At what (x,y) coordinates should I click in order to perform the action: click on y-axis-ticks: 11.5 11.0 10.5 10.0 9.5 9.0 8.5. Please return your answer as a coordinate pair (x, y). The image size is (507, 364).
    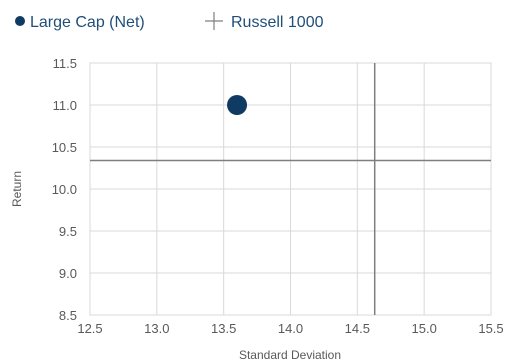
    Looking at the image, I should click on (64, 189).